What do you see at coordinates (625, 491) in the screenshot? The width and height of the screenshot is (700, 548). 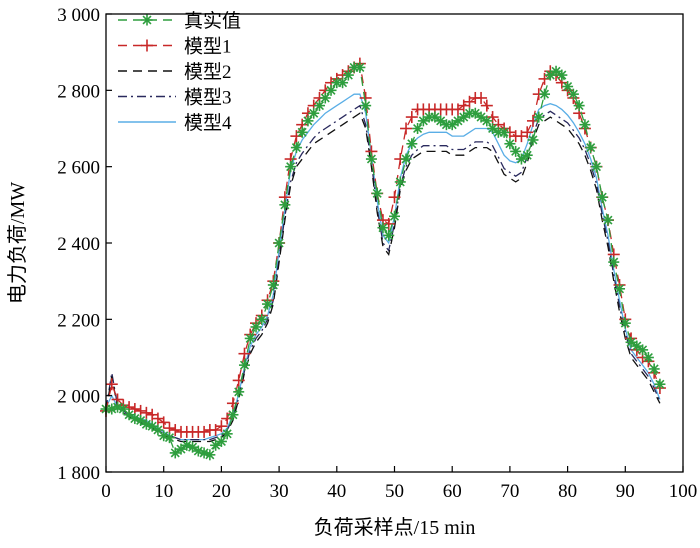 I see `x-tick-label: 90` at bounding box center [625, 491].